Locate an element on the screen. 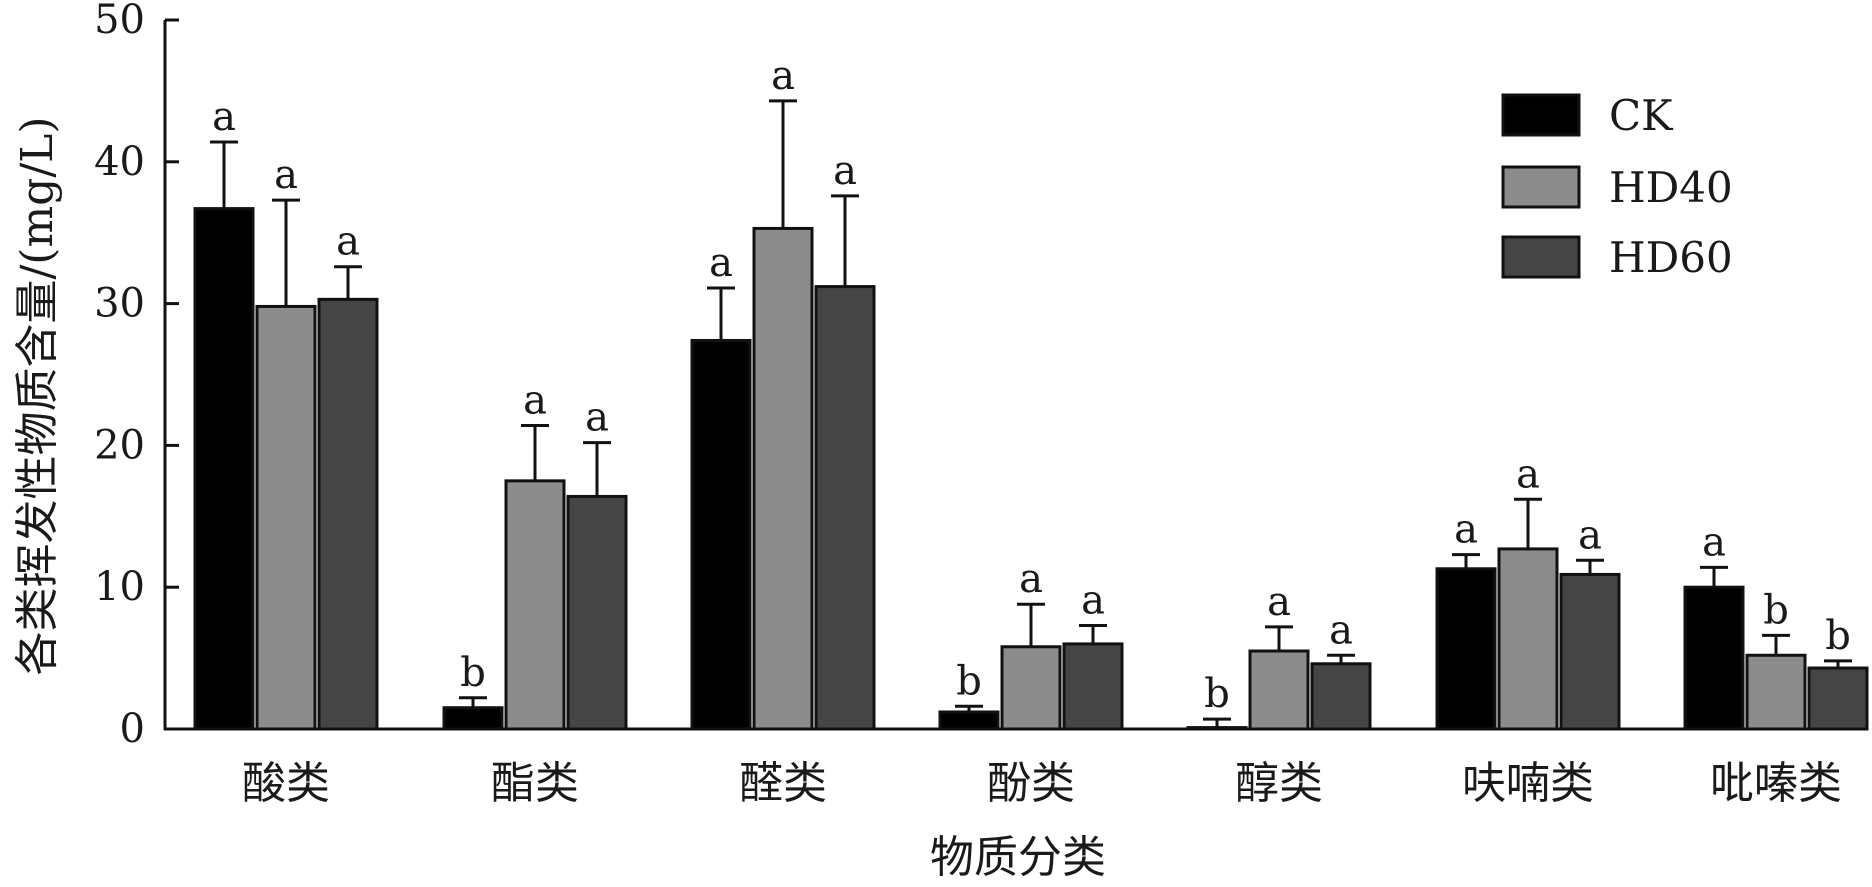  legend-label: HD60 is located at coordinates (1671, 257).